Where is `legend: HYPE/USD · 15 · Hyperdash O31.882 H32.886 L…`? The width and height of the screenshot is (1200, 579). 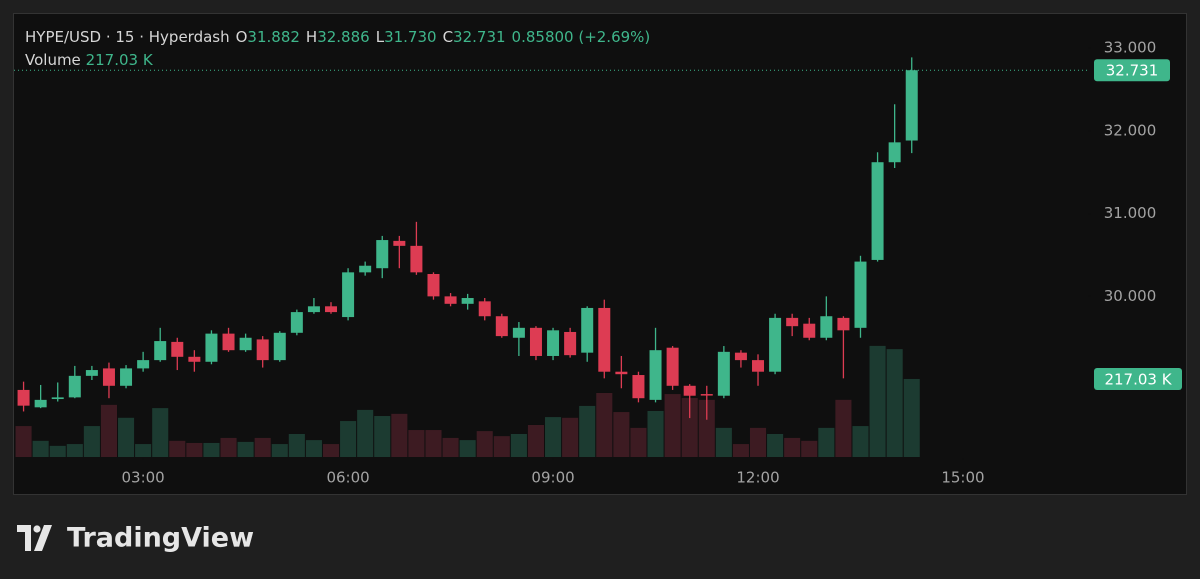
legend: HYPE/USD · 15 · Hyperdash O31.882 H32.886 L… is located at coordinates (337, 49).